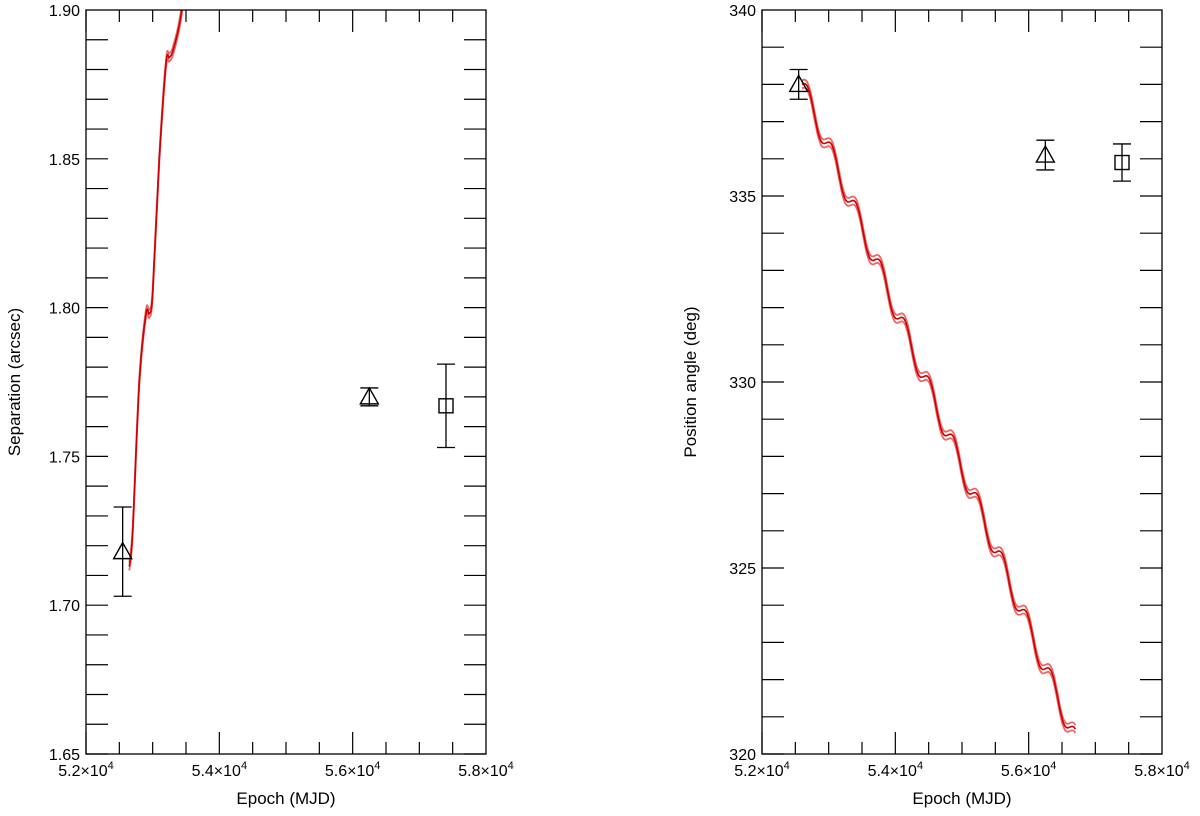 The image size is (1200, 816). I want to click on y-tick-label: 320, so click(742, 755).